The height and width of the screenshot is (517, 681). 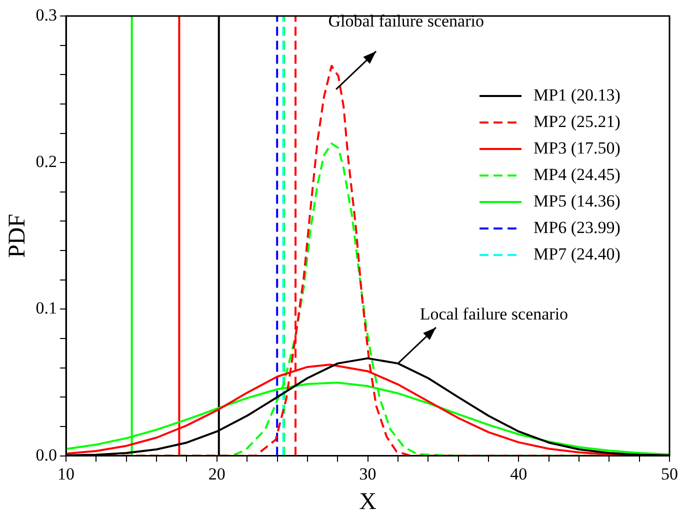 I want to click on y-tick-label: 0.1, so click(x=47, y=308).